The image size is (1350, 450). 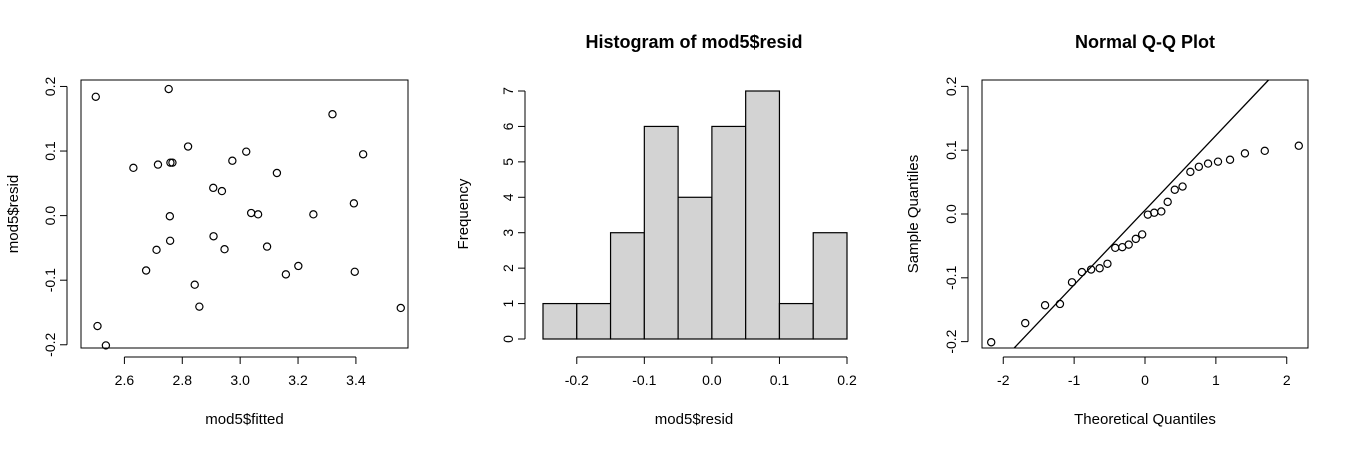 I want to click on y-axis-label: mod5$resid, so click(x=13, y=214).